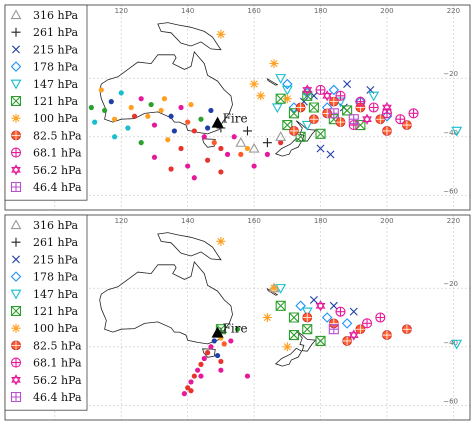  What do you see at coordinates (57, 170) in the screenshot?
I see `legend-label: 56.2 hPa` at bounding box center [57, 170].